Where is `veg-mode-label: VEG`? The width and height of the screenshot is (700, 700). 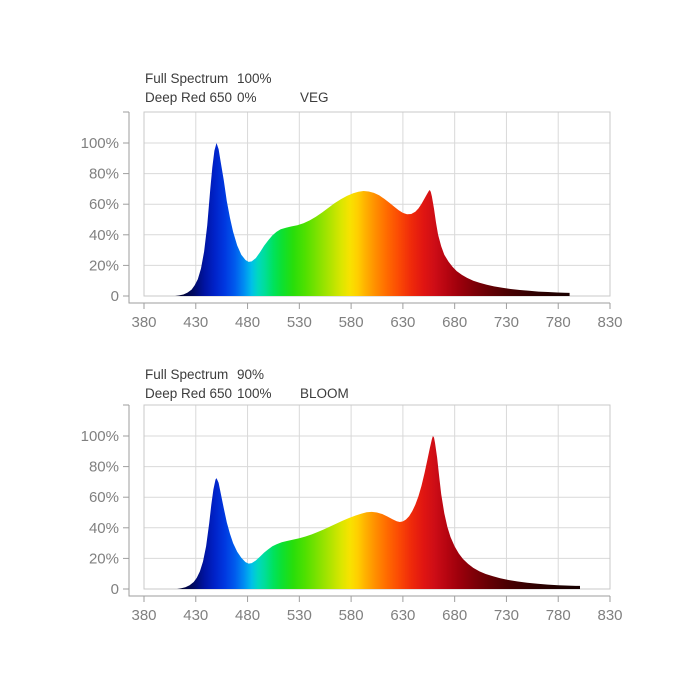
veg-mode-label: VEG is located at coordinates (314, 97).